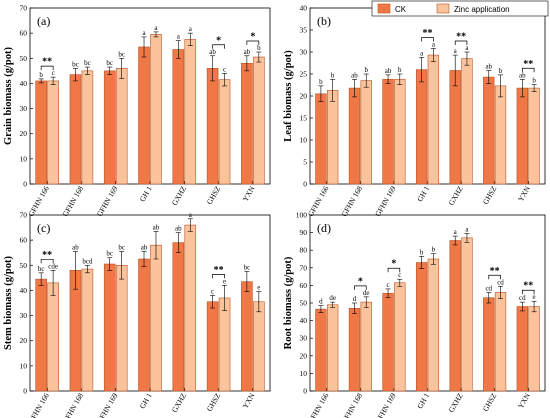  I want to click on y-tick-label: 60, so click(304, 285).